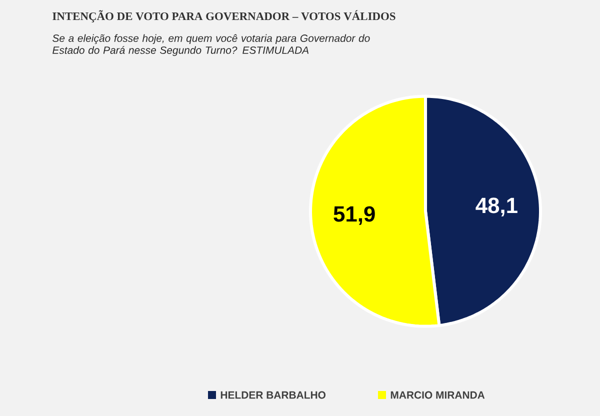  I want to click on data-label: 51,9, so click(354, 215).